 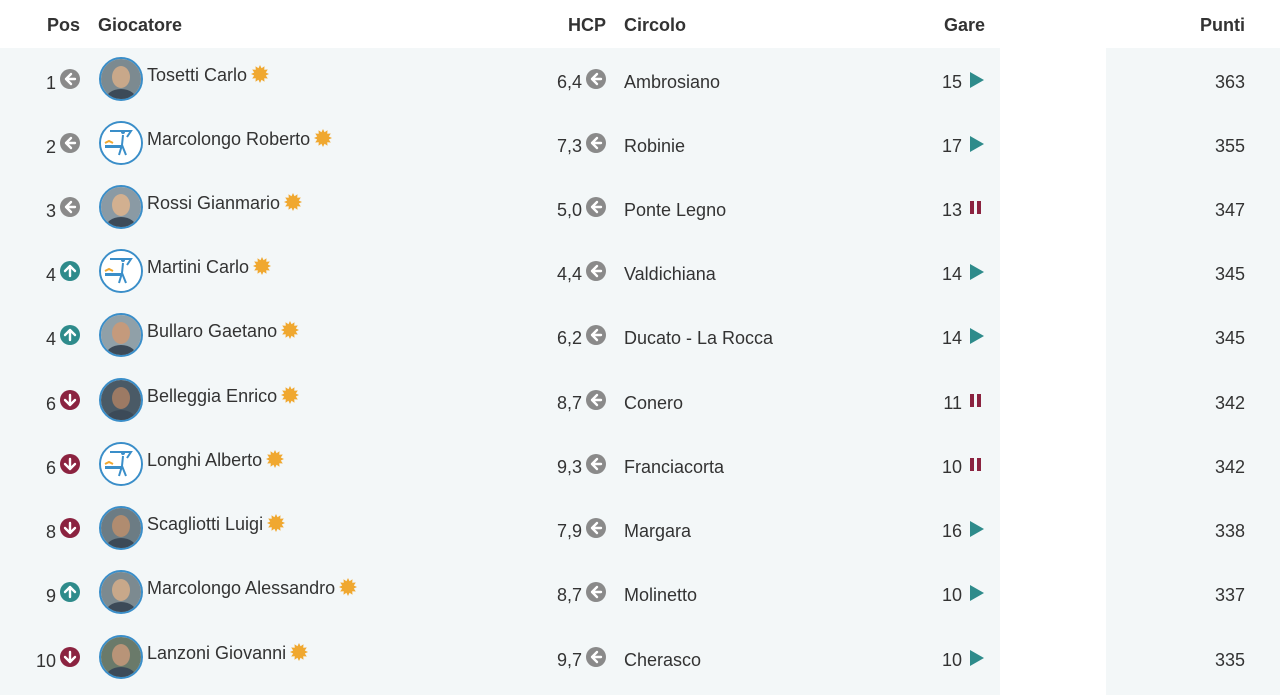 What do you see at coordinates (640, 161) in the screenshot?
I see `table-row: 2 Marcolongo Roberto 7,3 Robinie 17 355` at bounding box center [640, 161].